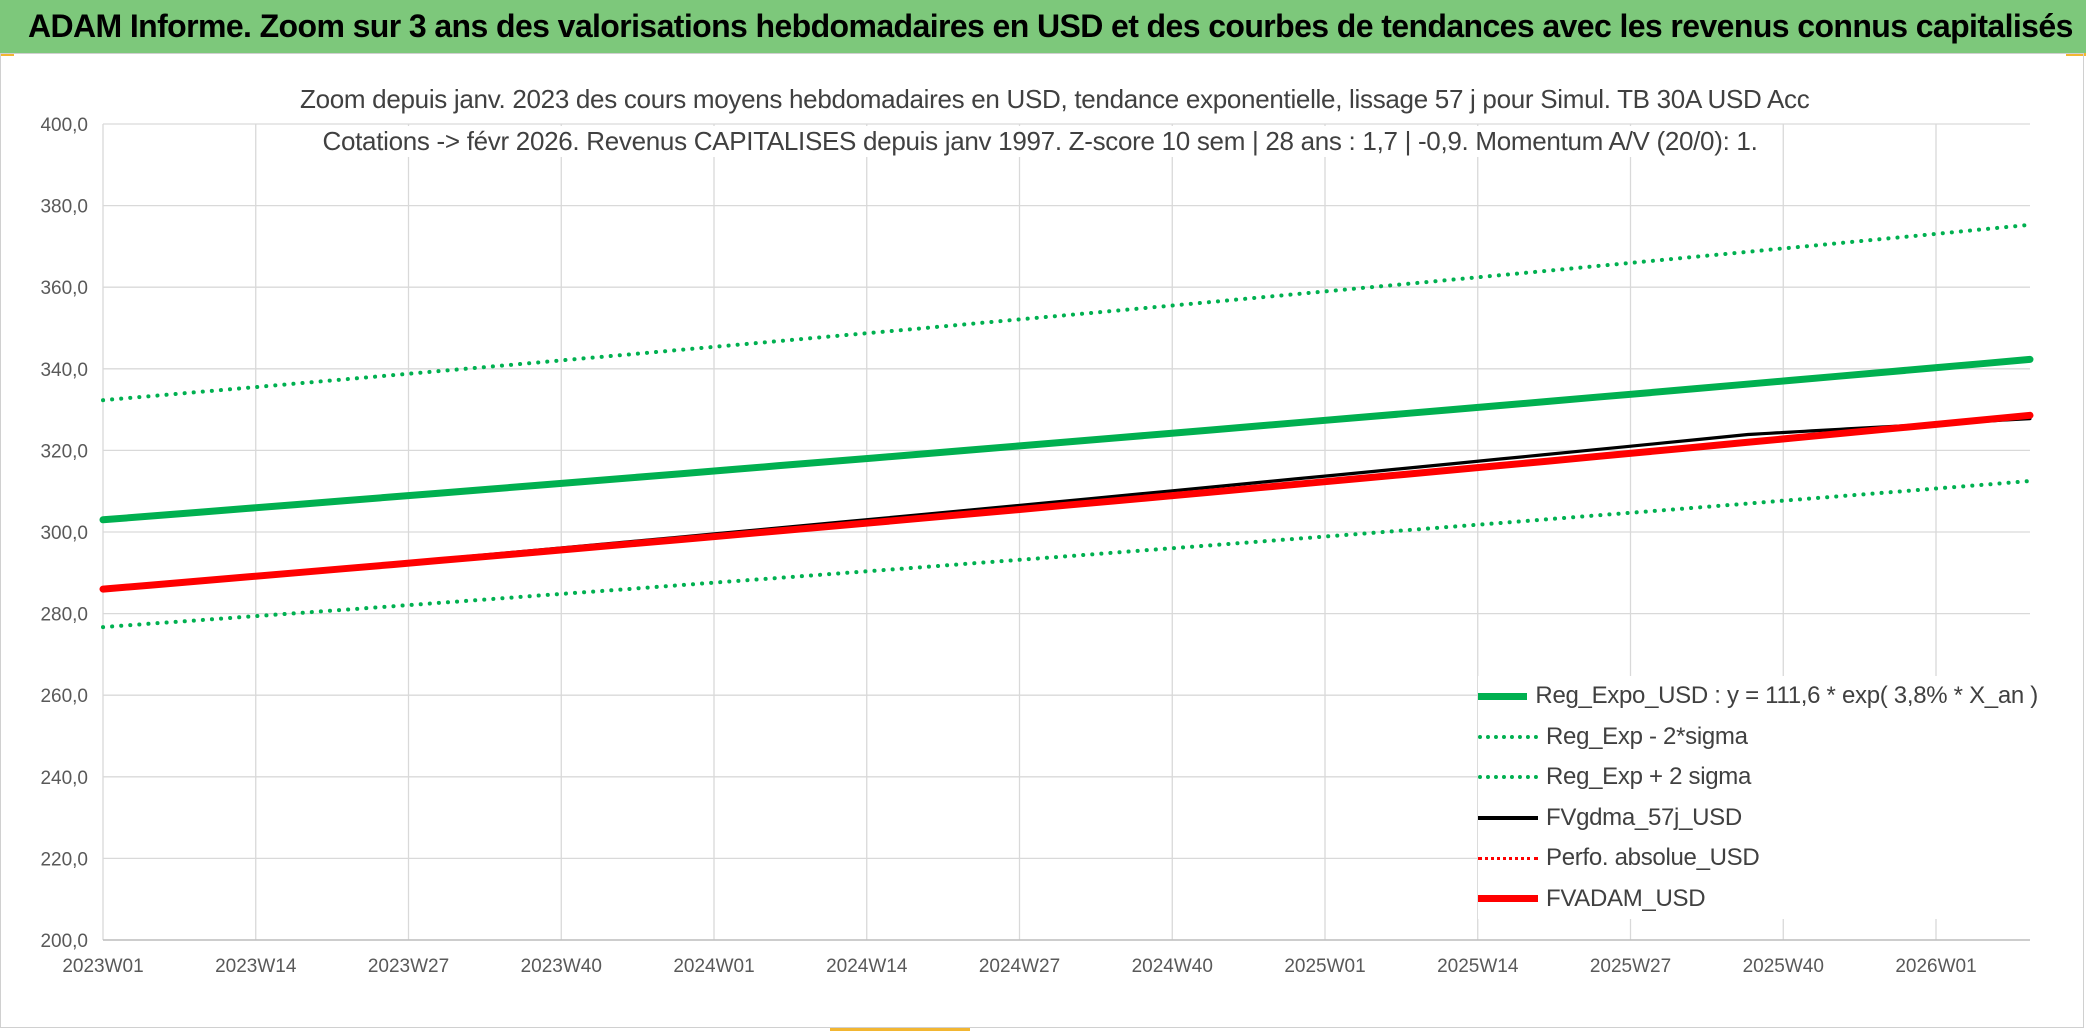  Describe the element at coordinates (1630, 966) in the screenshot. I see `x-tick-label: 2025W27` at that location.